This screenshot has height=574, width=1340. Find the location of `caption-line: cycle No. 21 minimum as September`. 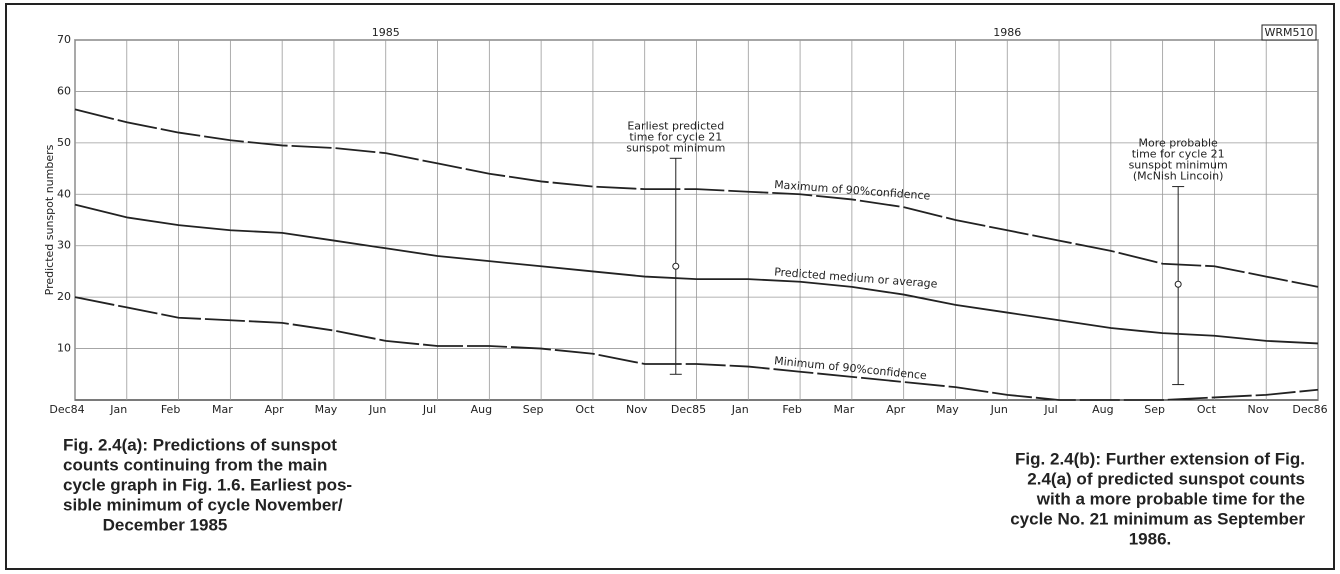

caption-line: cycle No. 21 minimum as September is located at coordinates (1157, 518).